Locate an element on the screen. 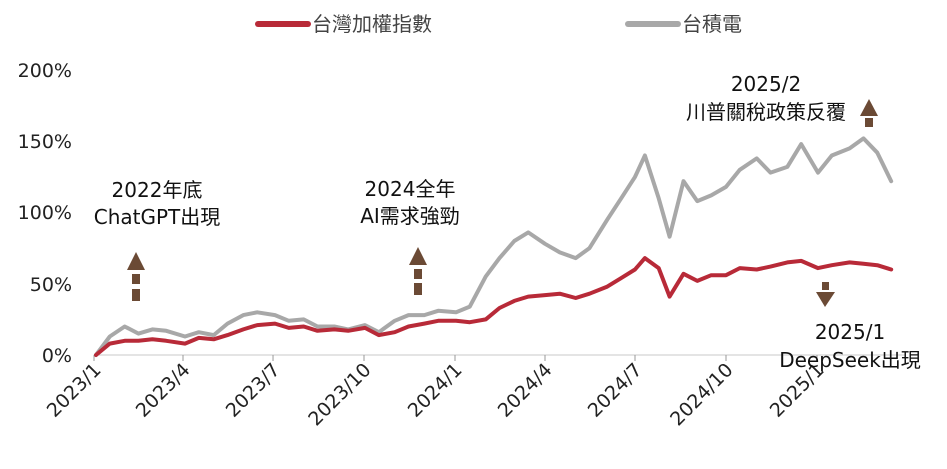 The width and height of the screenshot is (947, 469). y-tick-label: 150% is located at coordinates (45, 142).